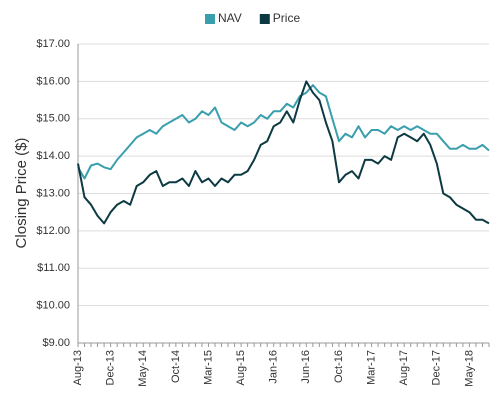 The height and width of the screenshot is (401, 504). I want to click on y-tick-label: $15.00, so click(53, 119).